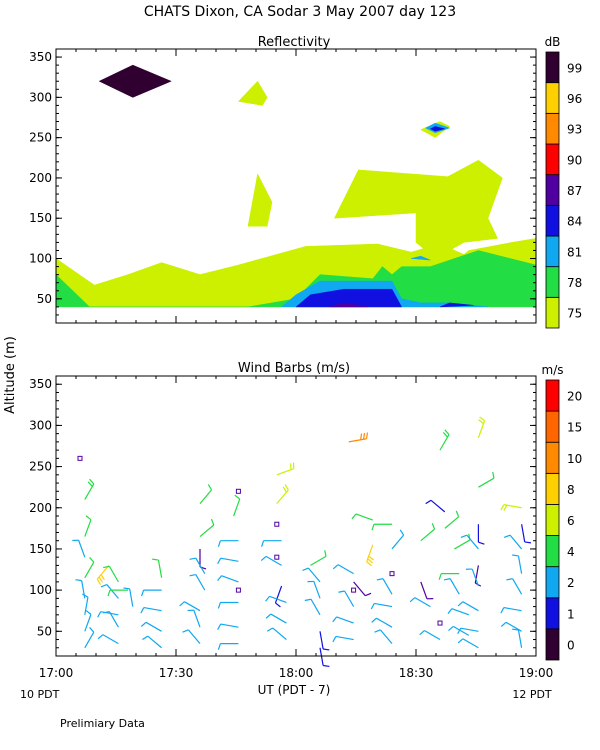 The image size is (600, 750). I want to click on colorbar-label: 8, so click(571, 490).